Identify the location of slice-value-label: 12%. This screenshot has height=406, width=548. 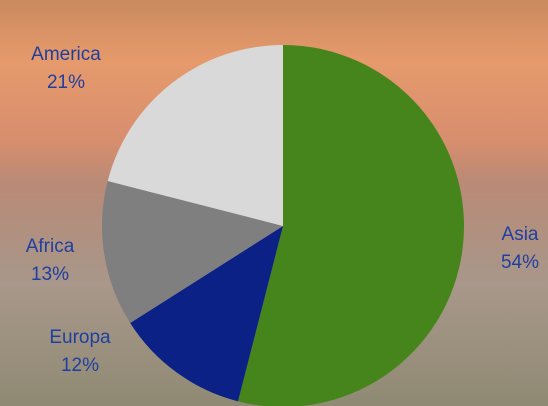
(80, 365).